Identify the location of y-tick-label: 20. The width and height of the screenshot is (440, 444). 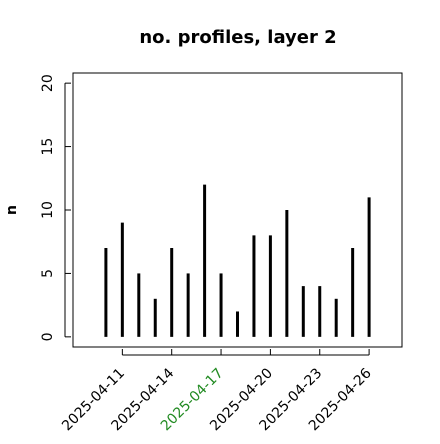
(48, 83).